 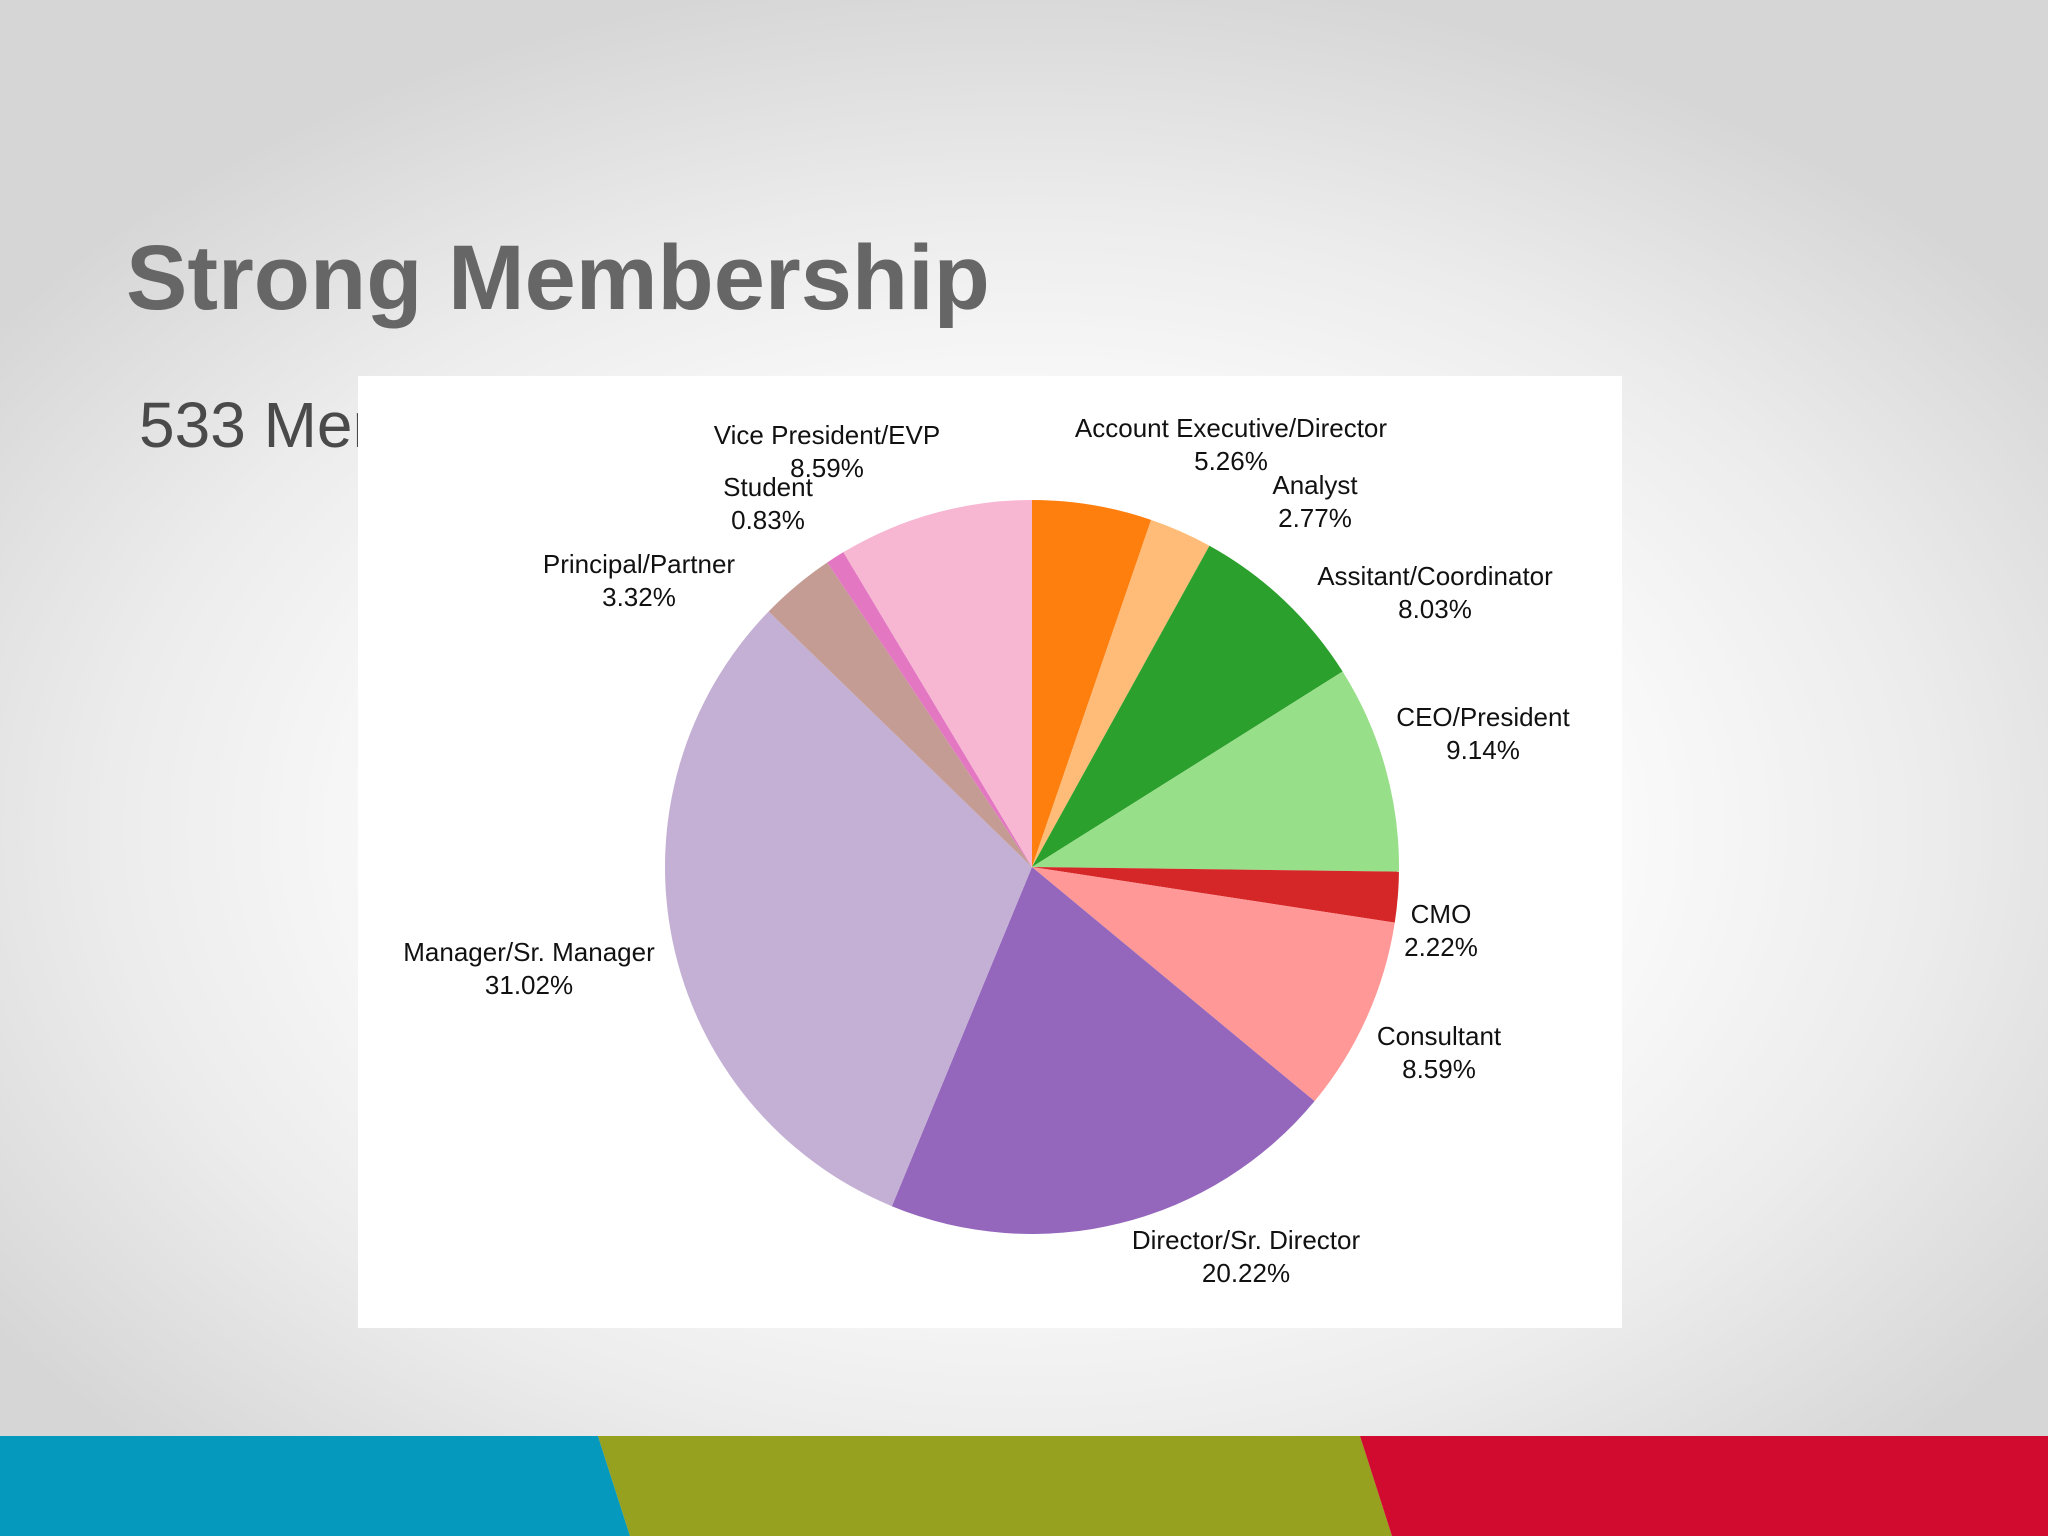 I want to click on slice-label-ceo-president: CEO/President, so click(x=1483, y=717).